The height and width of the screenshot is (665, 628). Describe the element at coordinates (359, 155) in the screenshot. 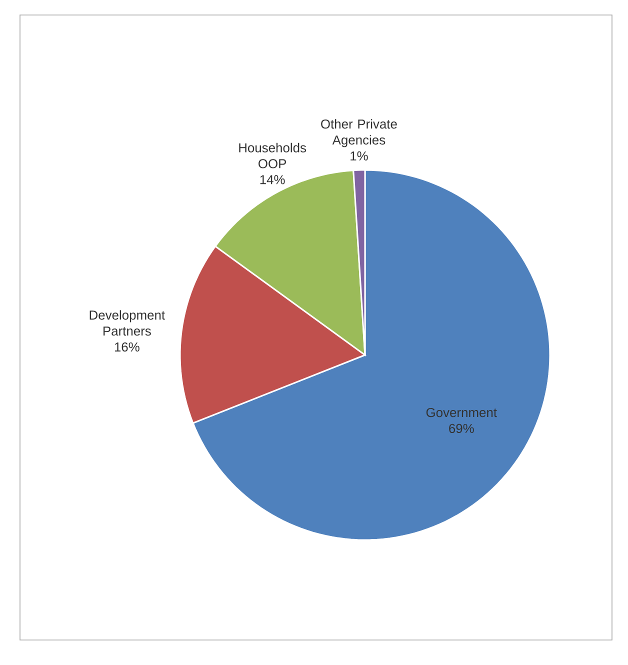

I see `data-label: 1%` at that location.